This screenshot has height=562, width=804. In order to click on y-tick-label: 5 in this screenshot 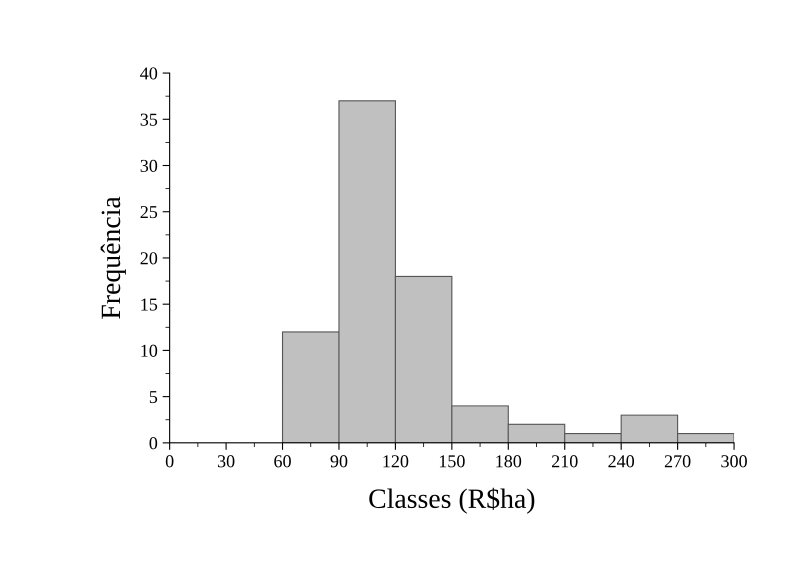, I will do `click(154, 397)`.